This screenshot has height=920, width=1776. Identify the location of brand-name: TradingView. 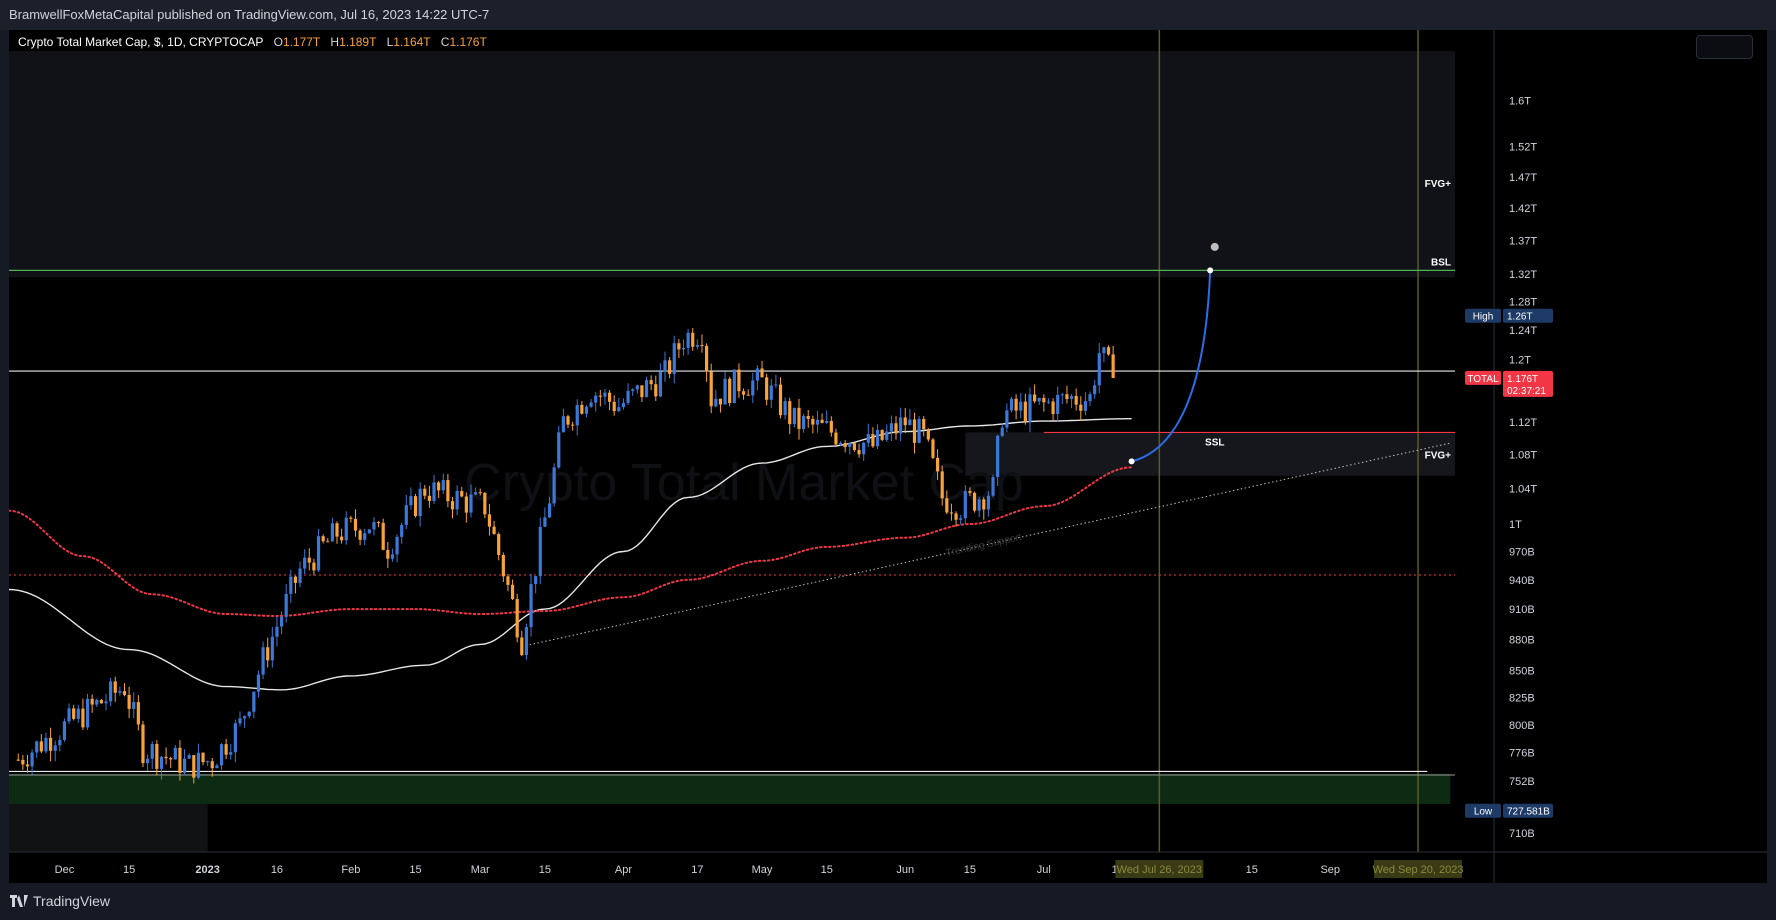
(72, 901).